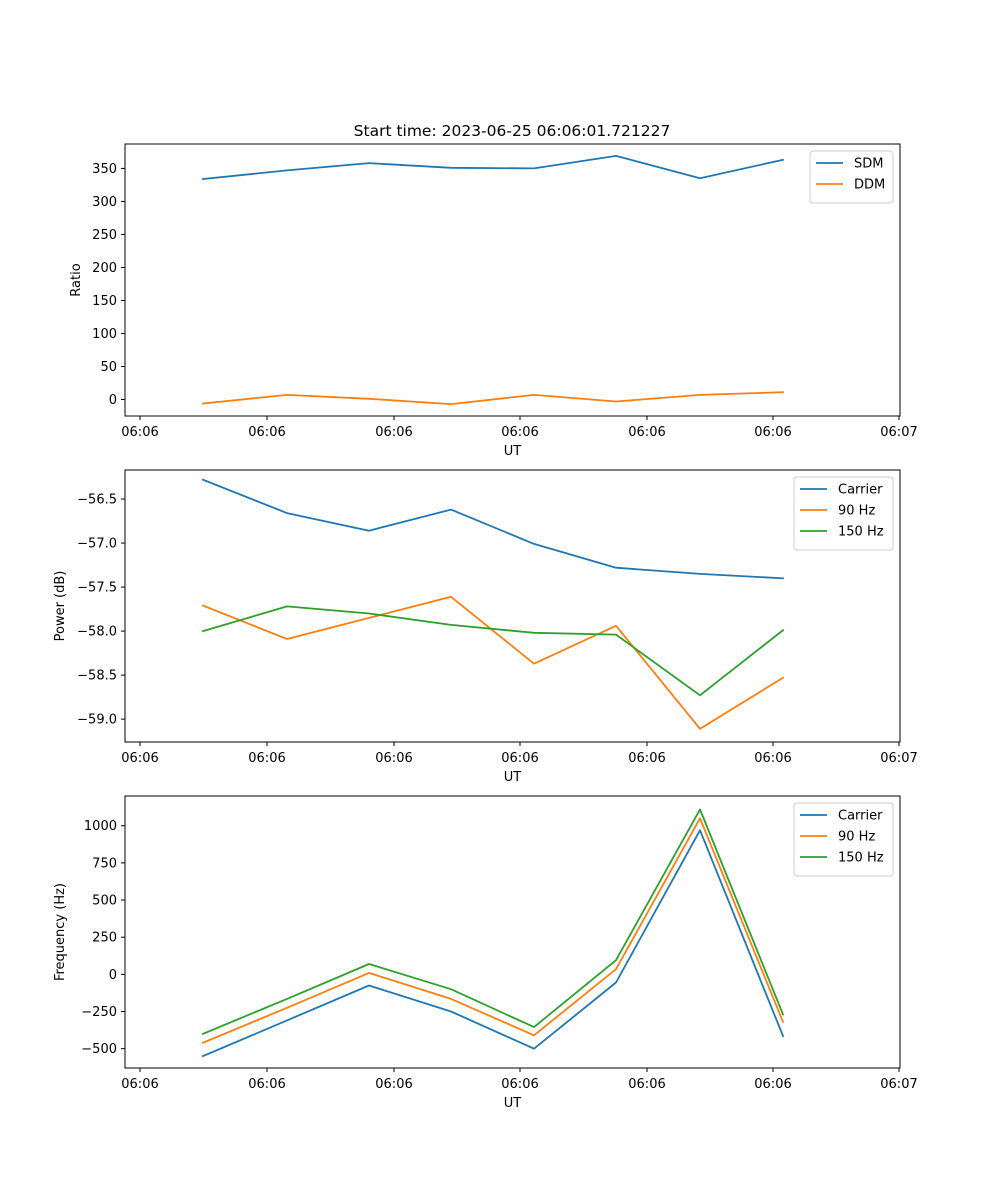 The height and width of the screenshot is (1200, 1000). What do you see at coordinates (104, 301) in the screenshot?
I see `y-tick-label: 150` at bounding box center [104, 301].